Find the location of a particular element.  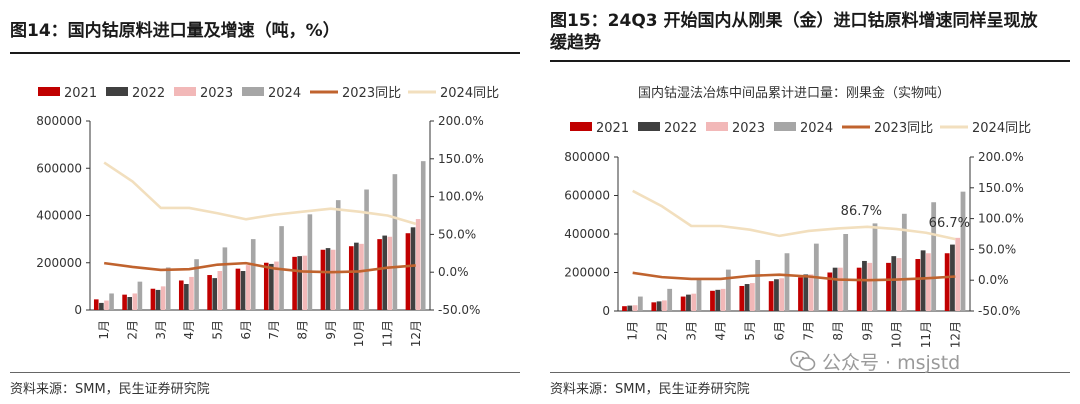

bar-2023-4月 is located at coordinates (723, 299).